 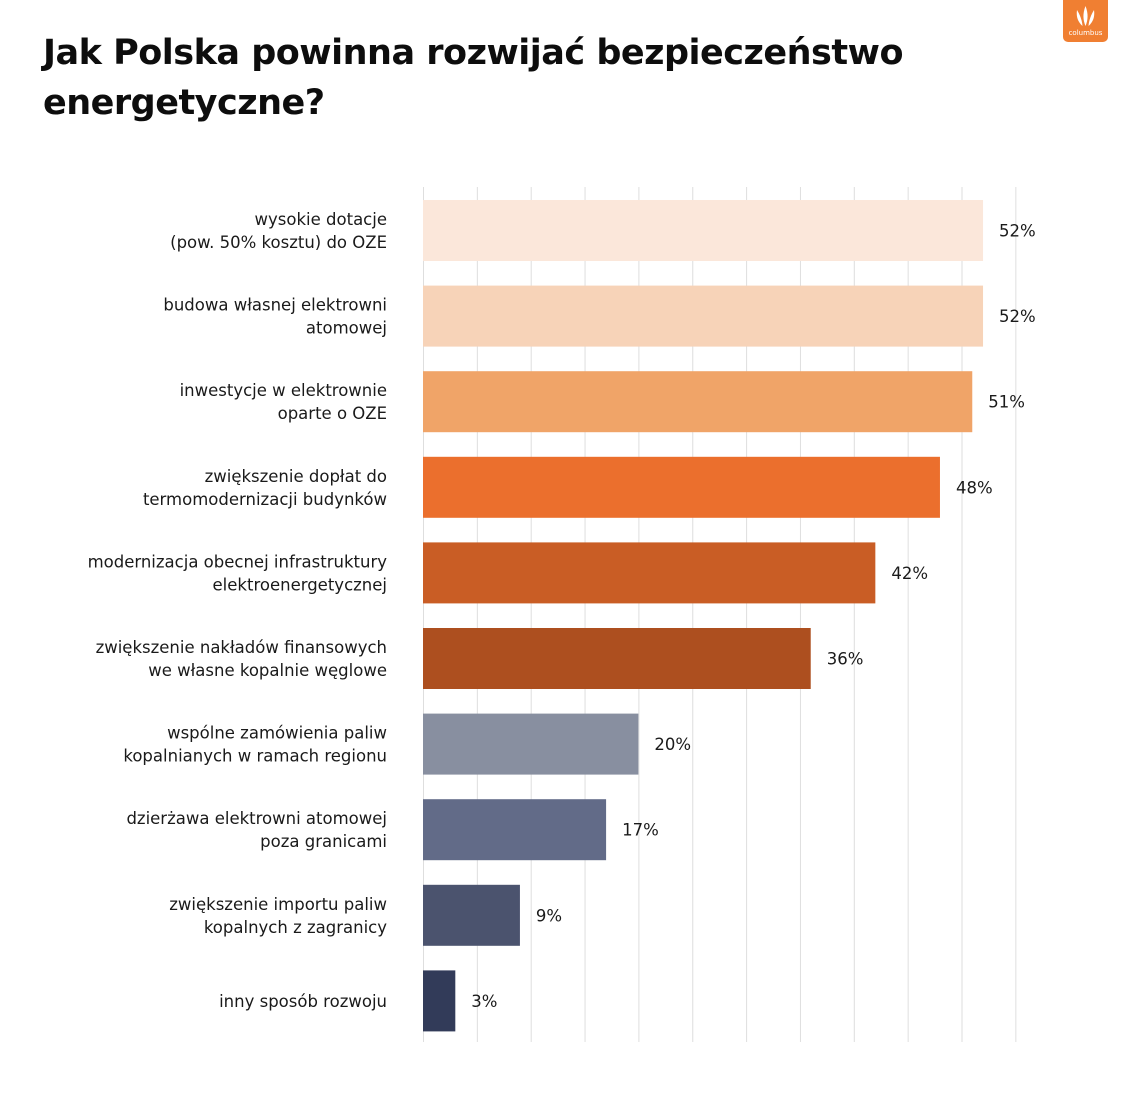 What do you see at coordinates (1006, 402) in the screenshot?
I see `value-label: 51%` at bounding box center [1006, 402].